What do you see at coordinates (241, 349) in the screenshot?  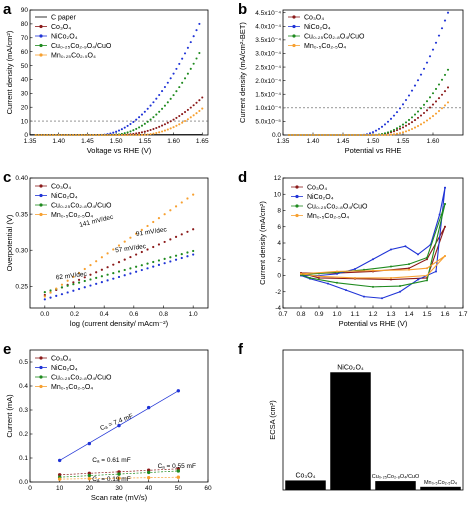 I see `panel-label: f` at bounding box center [241, 349].